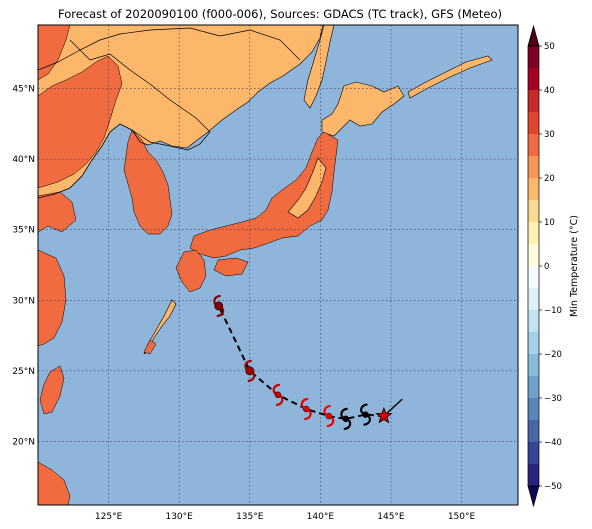 This screenshot has width=592, height=529. What do you see at coordinates (109, 517) in the screenshot?
I see `longitude-tick-label: 125°E` at bounding box center [109, 517].